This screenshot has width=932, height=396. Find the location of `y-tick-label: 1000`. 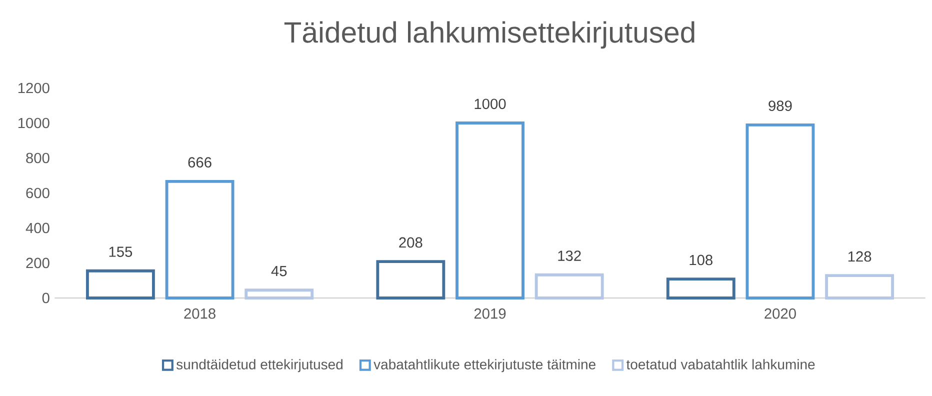

y-tick-label: 1000 is located at coordinates (34, 123).